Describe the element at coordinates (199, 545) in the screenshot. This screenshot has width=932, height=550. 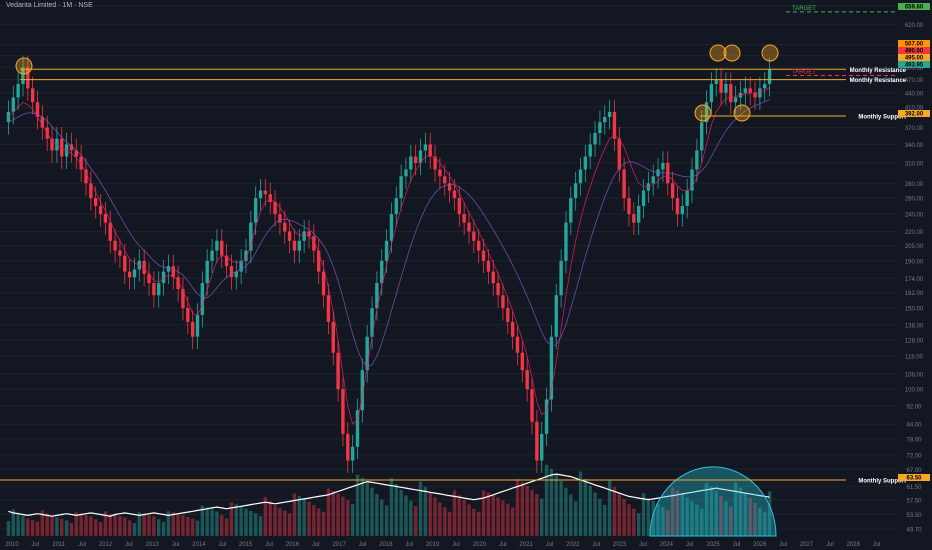
I see `x-tick-label: 2014` at that location.